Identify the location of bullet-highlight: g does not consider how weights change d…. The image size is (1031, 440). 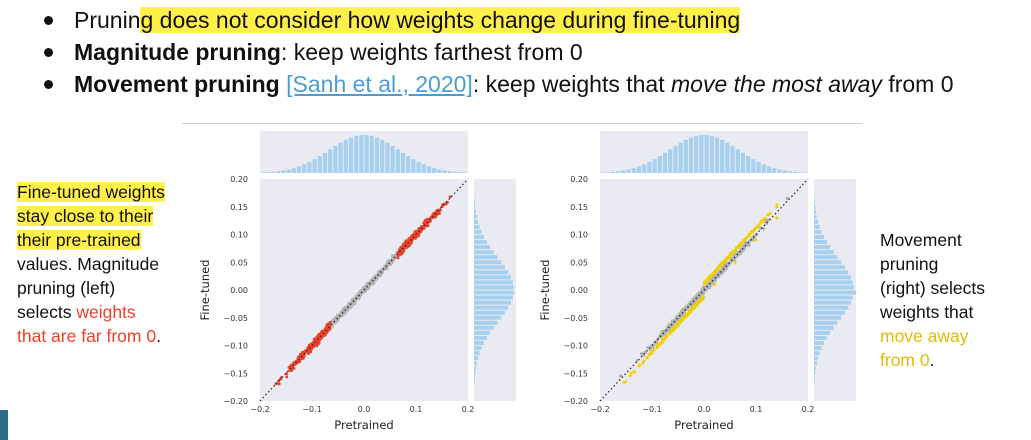
(440, 20).